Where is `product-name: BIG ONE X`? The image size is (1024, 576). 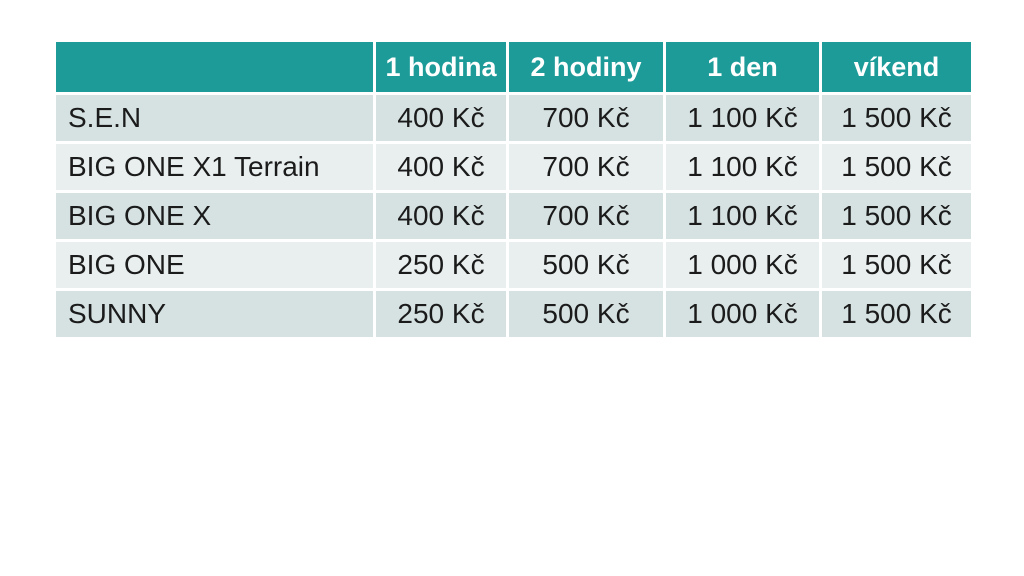
product-name: BIG ONE X is located at coordinates (214, 216).